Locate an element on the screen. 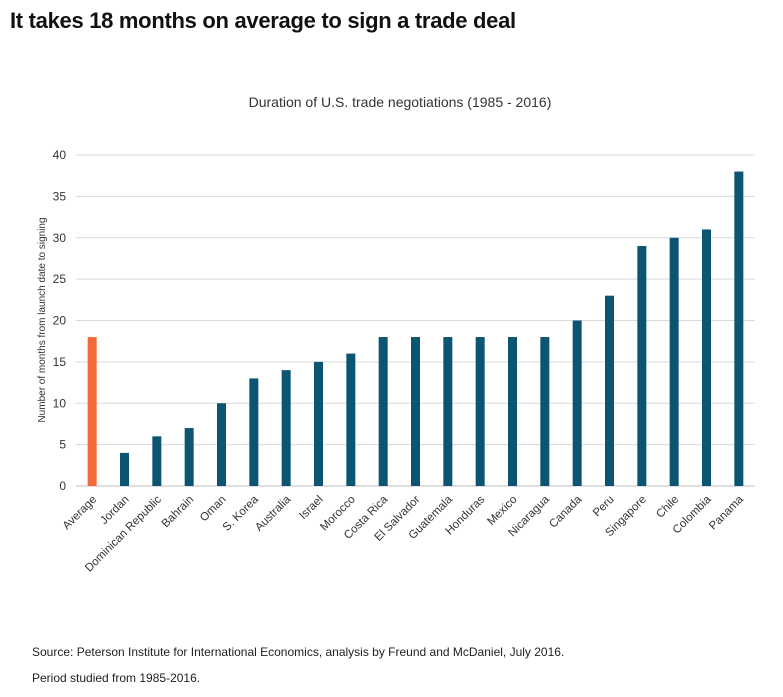 This screenshot has height=697, width=783. y-tick-label: 20 is located at coordinates (60, 321).